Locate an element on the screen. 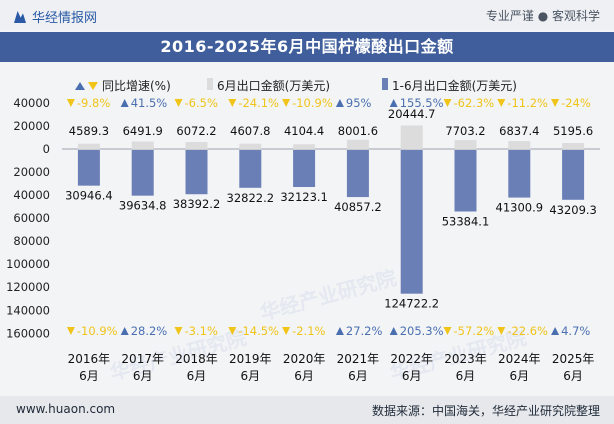 This screenshot has width=614, height=424. growth-ytd-label: 28.2% is located at coordinates (149, 331).